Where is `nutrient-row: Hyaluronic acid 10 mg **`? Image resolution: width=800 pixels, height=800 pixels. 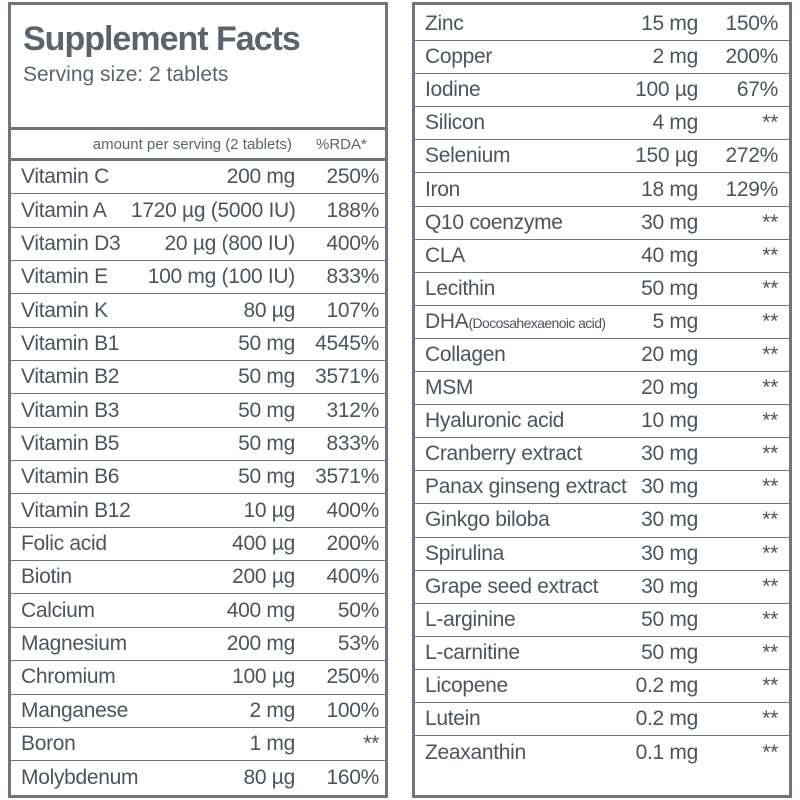
nutrient-row: Hyaluronic acid 10 mg ** is located at coordinates (602, 422).